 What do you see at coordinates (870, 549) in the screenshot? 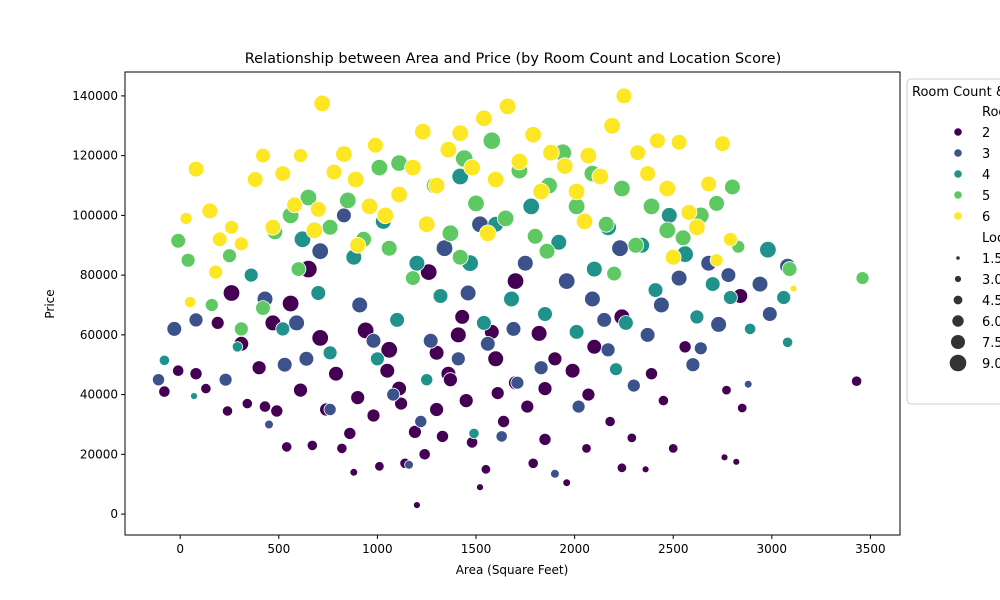
I see `x-tick-label: 3500` at bounding box center [870, 549].